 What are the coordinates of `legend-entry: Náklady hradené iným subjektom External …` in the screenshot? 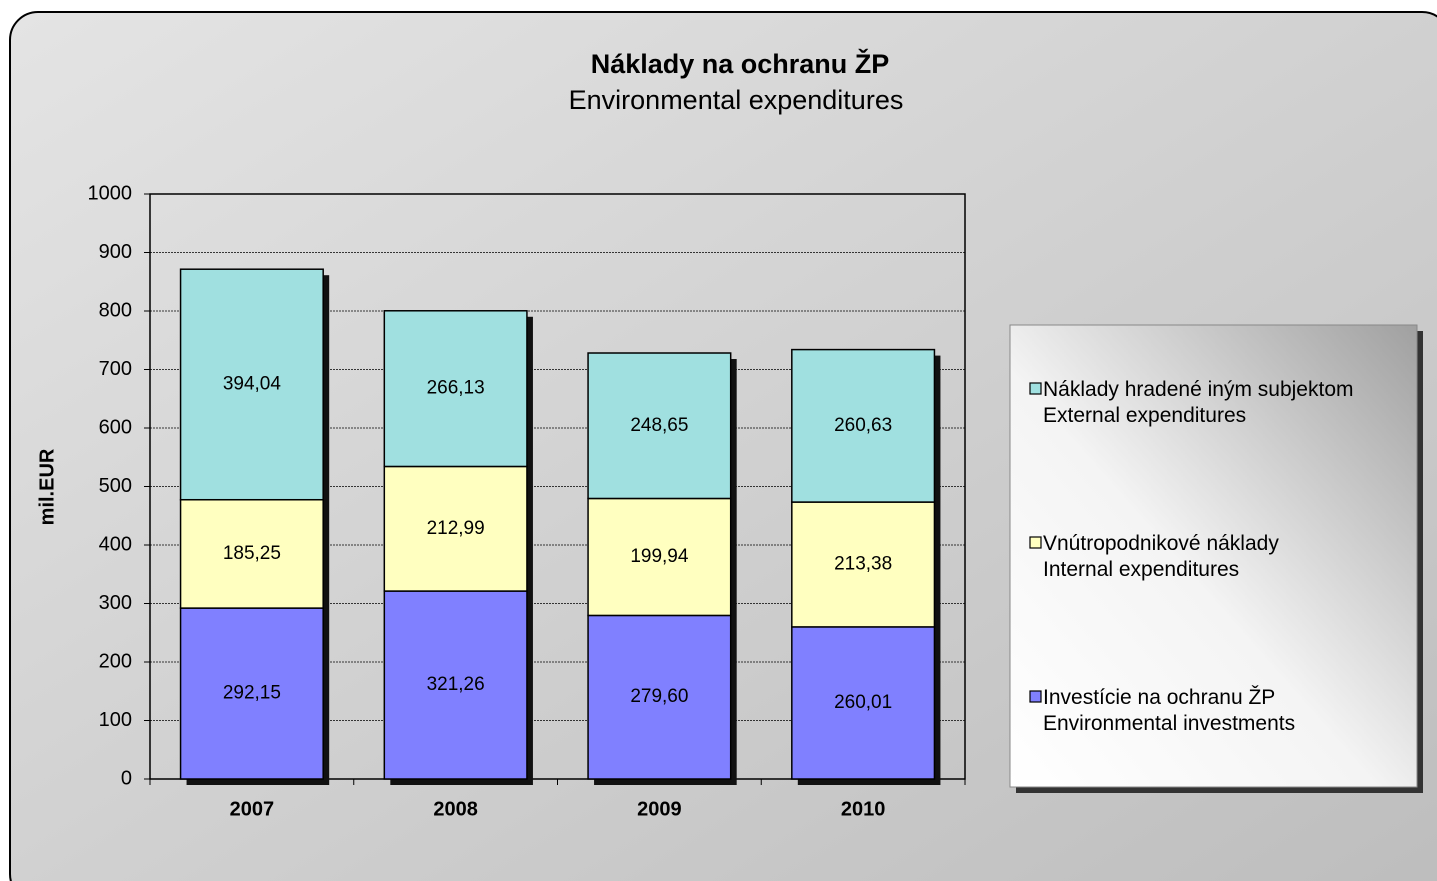 It's located at (1198, 402).